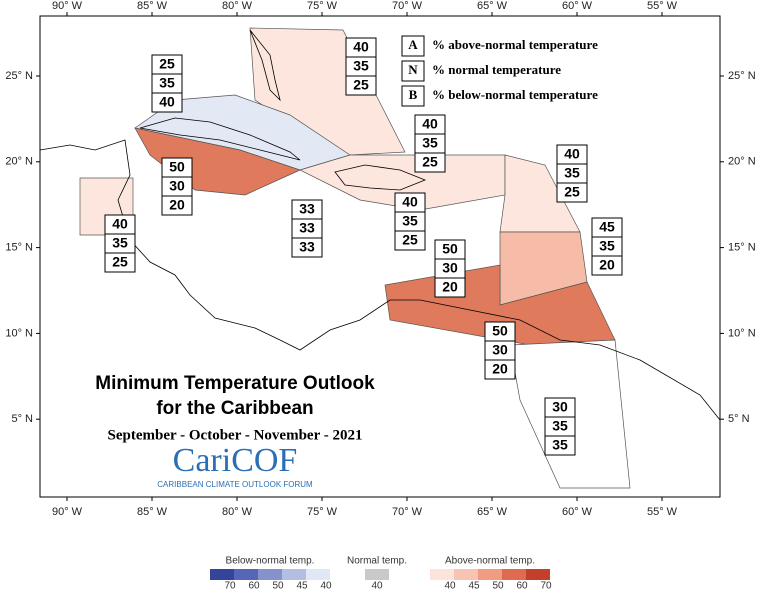 Image resolution: width=768 pixels, height=595 pixels. I want to click on key-text: % below-normal temperature, so click(515, 94).